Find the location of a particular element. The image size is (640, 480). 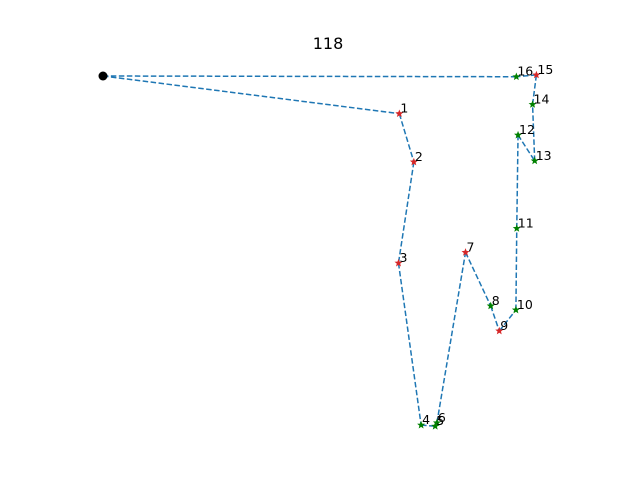

point-label-3: 3 is located at coordinates (403, 257).